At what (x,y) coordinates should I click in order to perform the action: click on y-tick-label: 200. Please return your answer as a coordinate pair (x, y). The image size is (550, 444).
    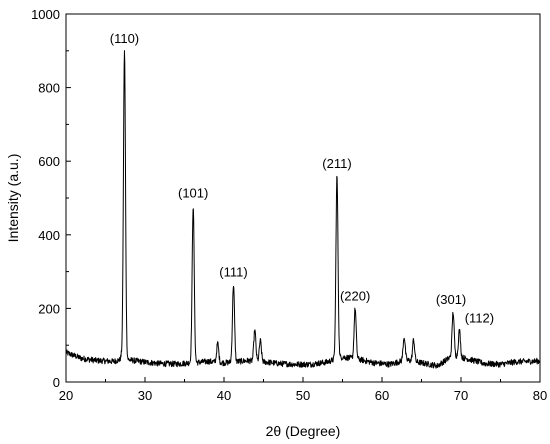
    Looking at the image, I should click on (49, 308).